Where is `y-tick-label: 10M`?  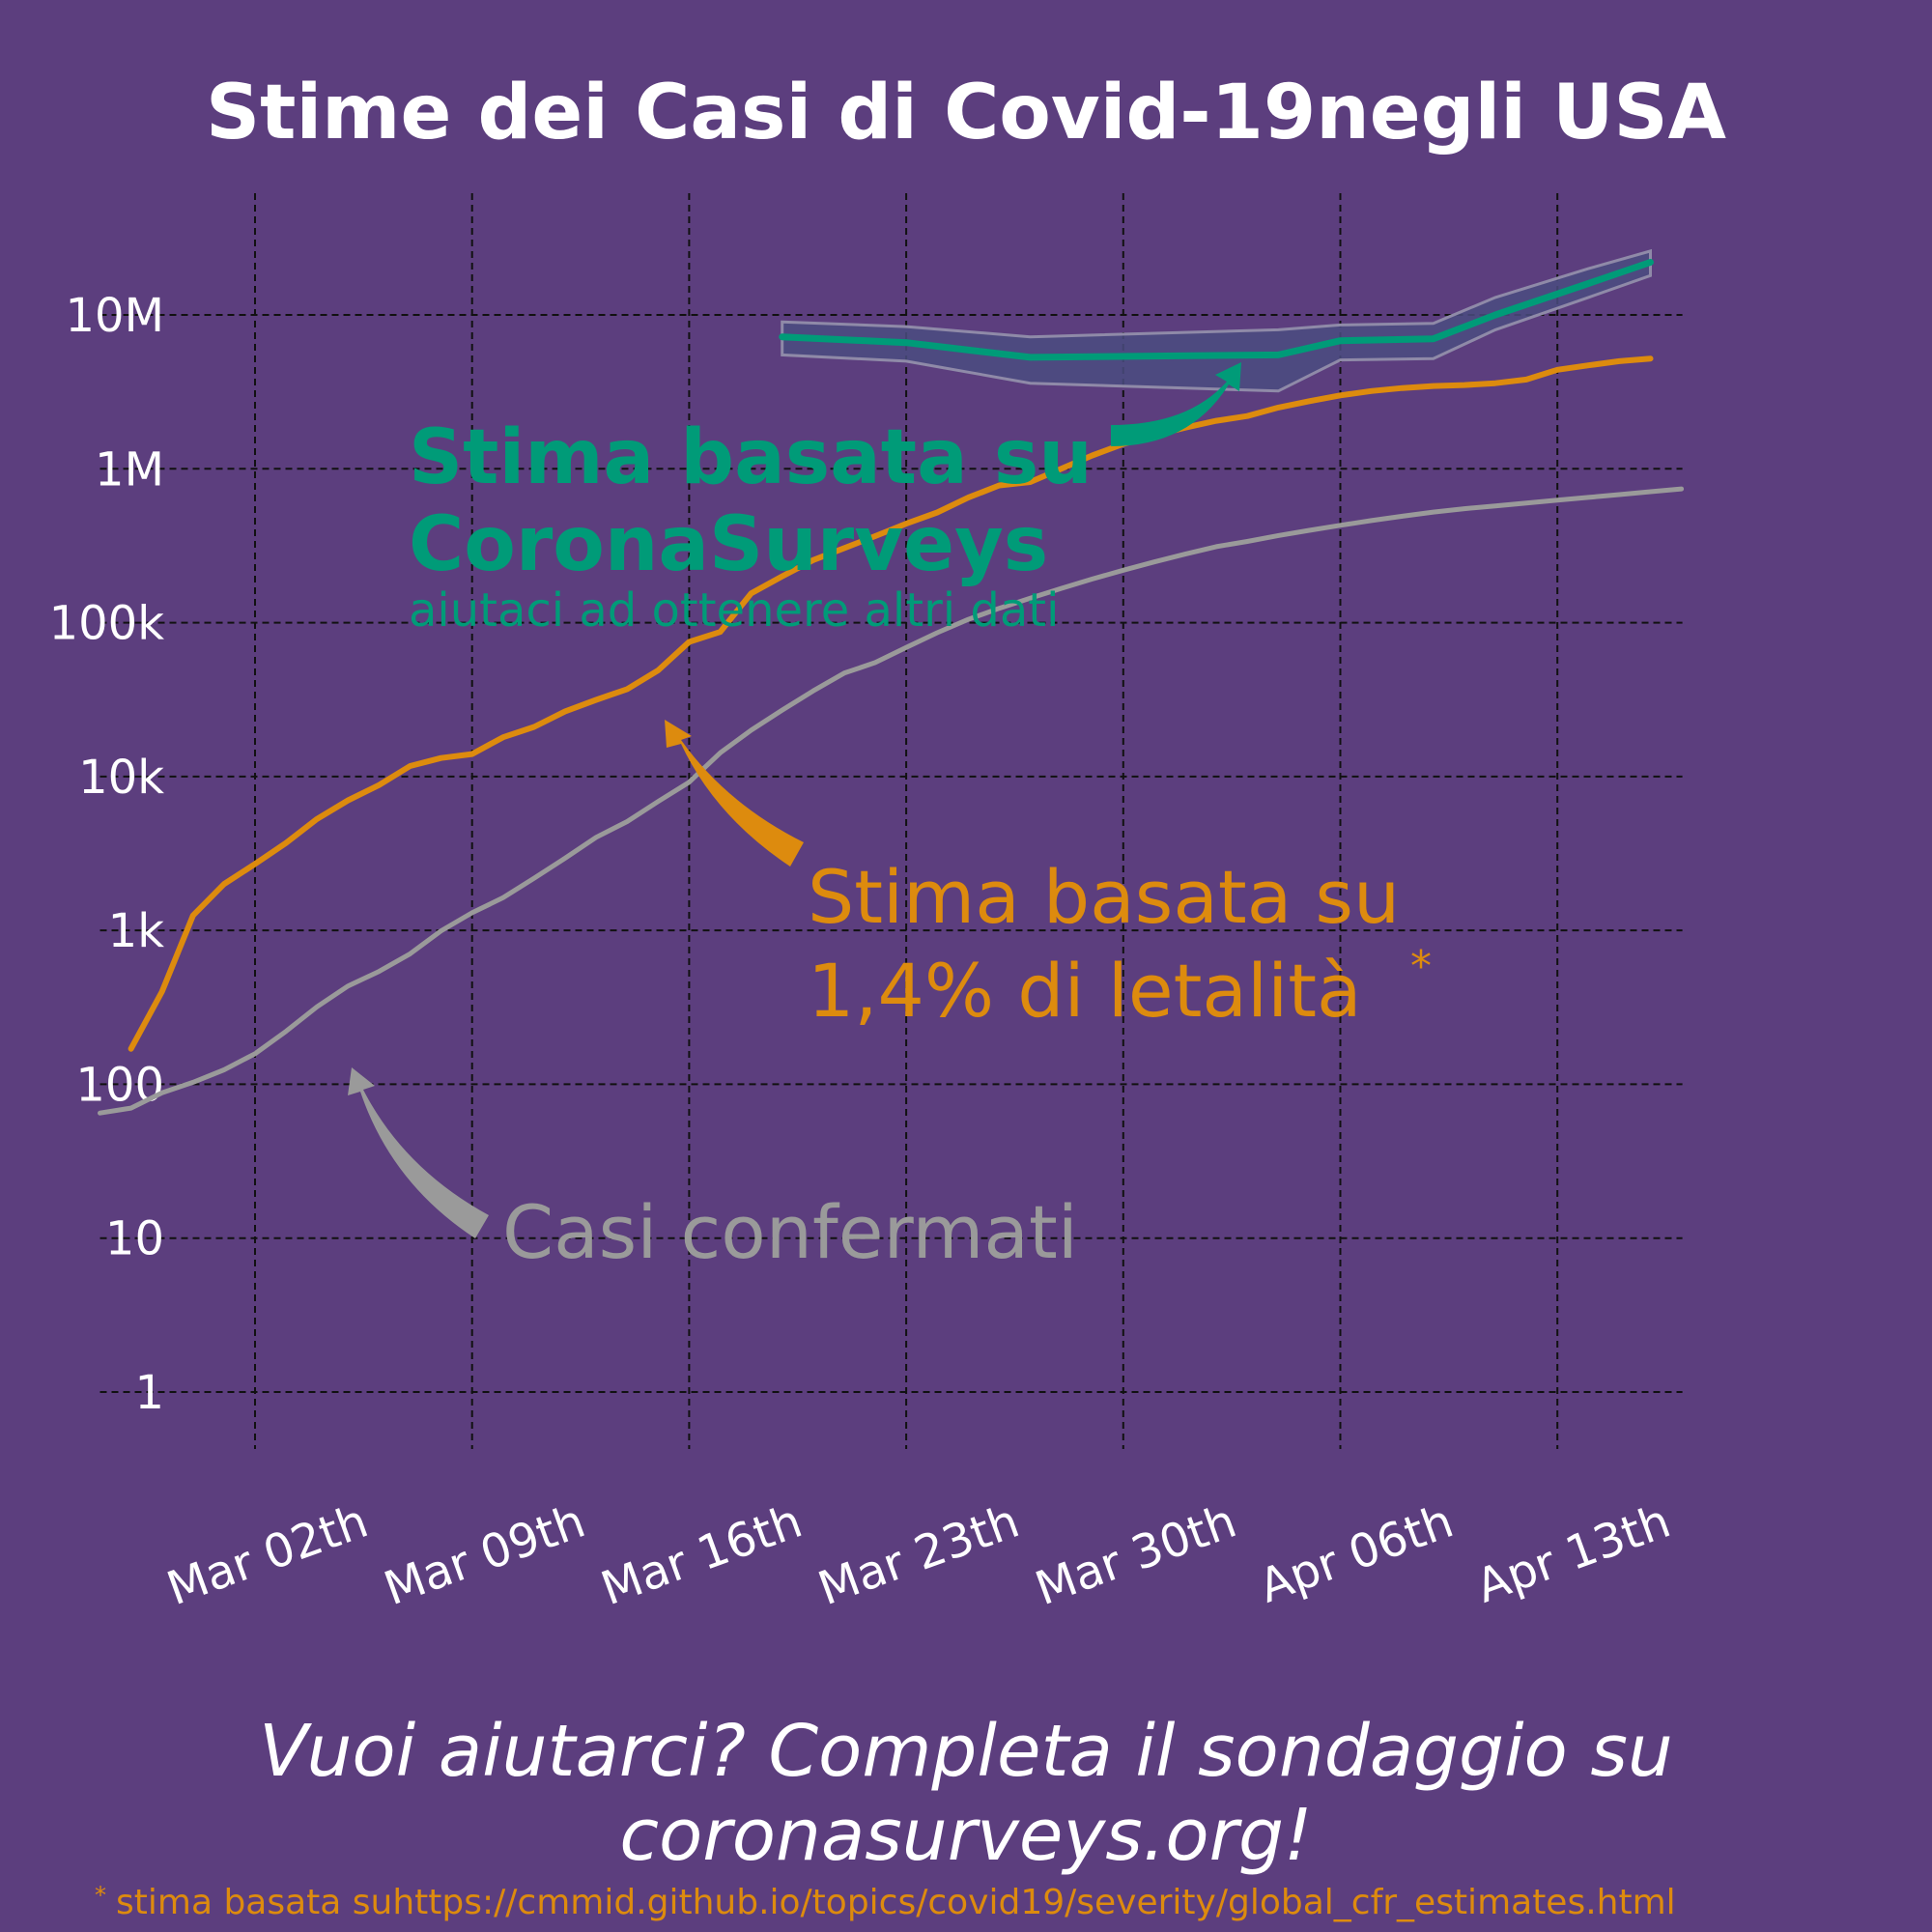
y-tick-label: 10M is located at coordinates (115, 316).